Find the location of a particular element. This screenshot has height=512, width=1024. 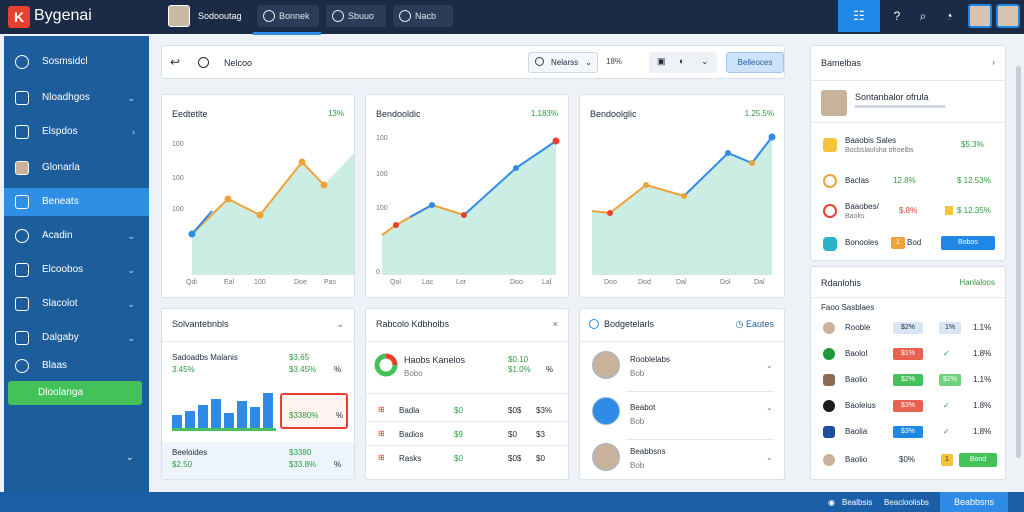

sidebar-item-1: Sosmsidcl is located at coordinates (76, 62).